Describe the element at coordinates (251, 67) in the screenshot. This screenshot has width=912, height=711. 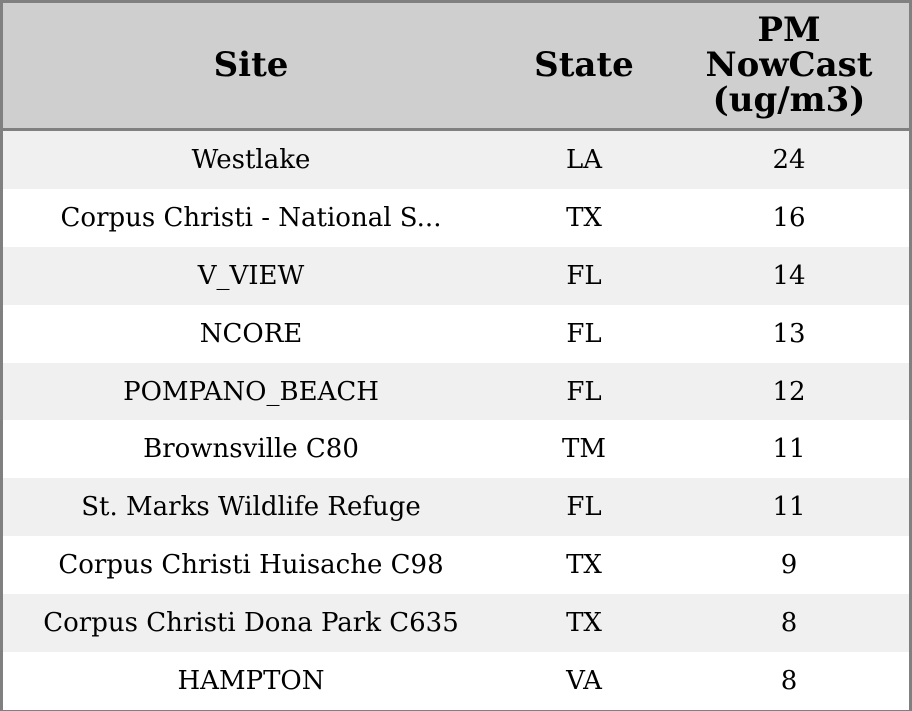
I see `column-header-site: Site` at that location.